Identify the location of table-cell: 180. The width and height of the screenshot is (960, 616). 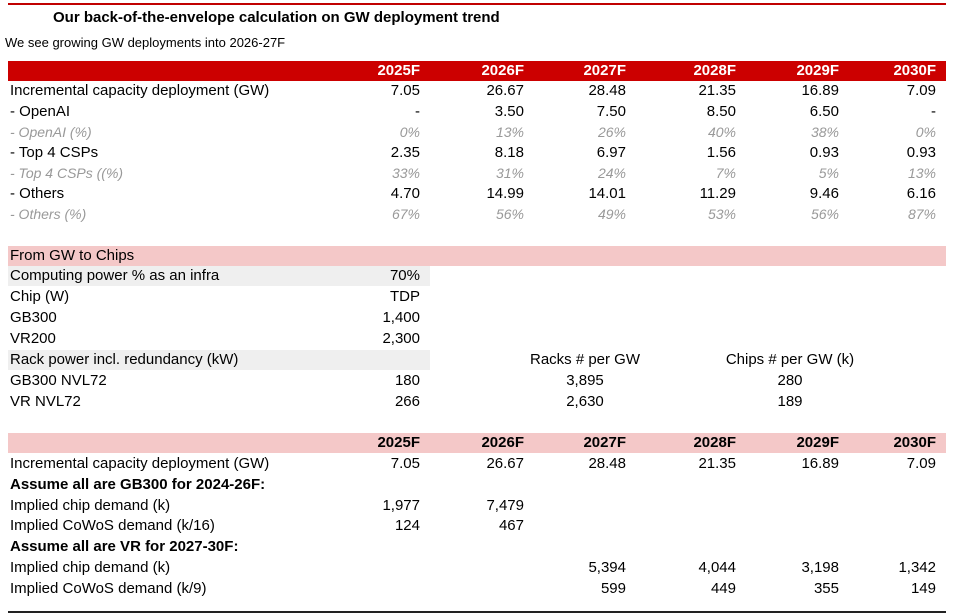
(407, 380).